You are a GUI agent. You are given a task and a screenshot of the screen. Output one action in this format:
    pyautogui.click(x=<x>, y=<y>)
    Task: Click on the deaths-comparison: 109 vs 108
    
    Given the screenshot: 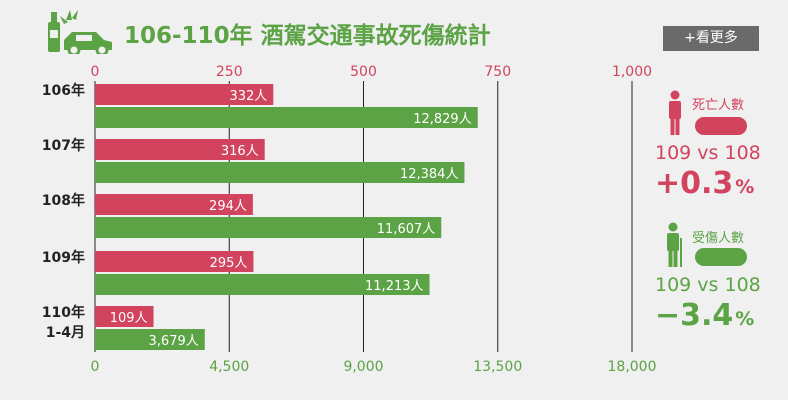 What is the action you would take?
    pyautogui.click(x=708, y=153)
    